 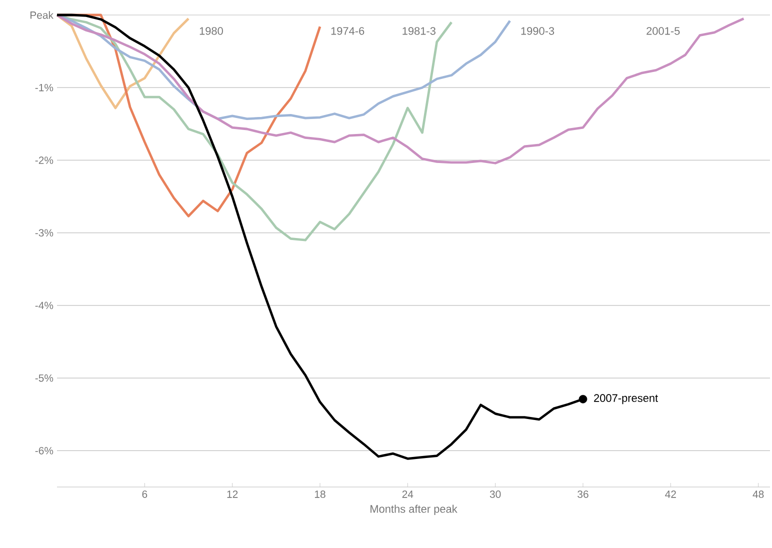 I want to click on x-tick-label: 6, so click(x=145, y=494).